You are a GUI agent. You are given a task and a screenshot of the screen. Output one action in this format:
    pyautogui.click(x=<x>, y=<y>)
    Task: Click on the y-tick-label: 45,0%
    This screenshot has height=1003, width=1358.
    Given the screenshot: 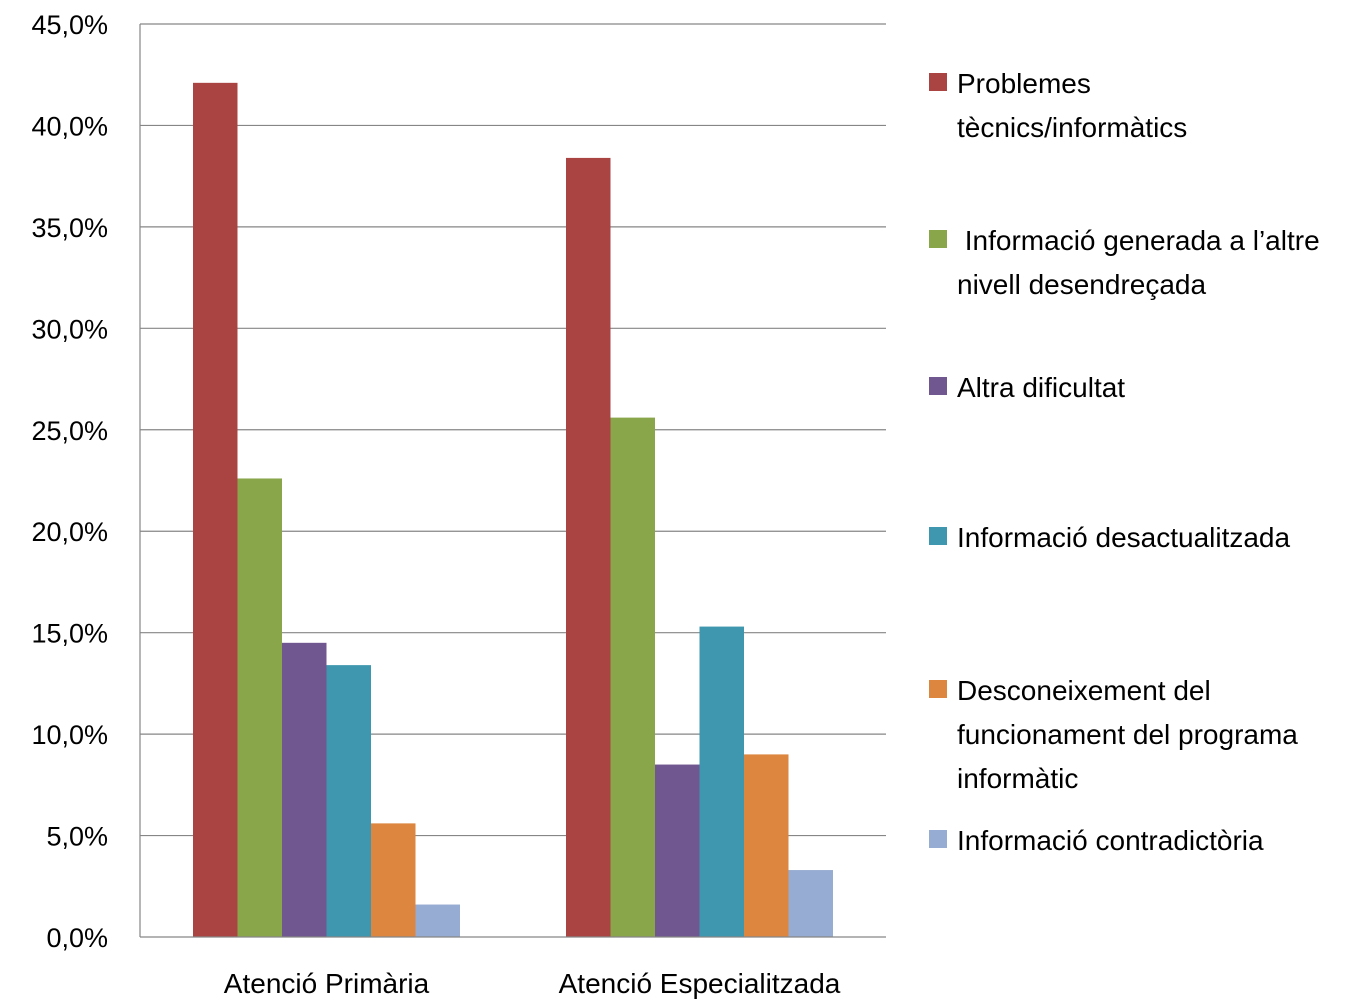 What is the action you would take?
    pyautogui.click(x=69, y=25)
    